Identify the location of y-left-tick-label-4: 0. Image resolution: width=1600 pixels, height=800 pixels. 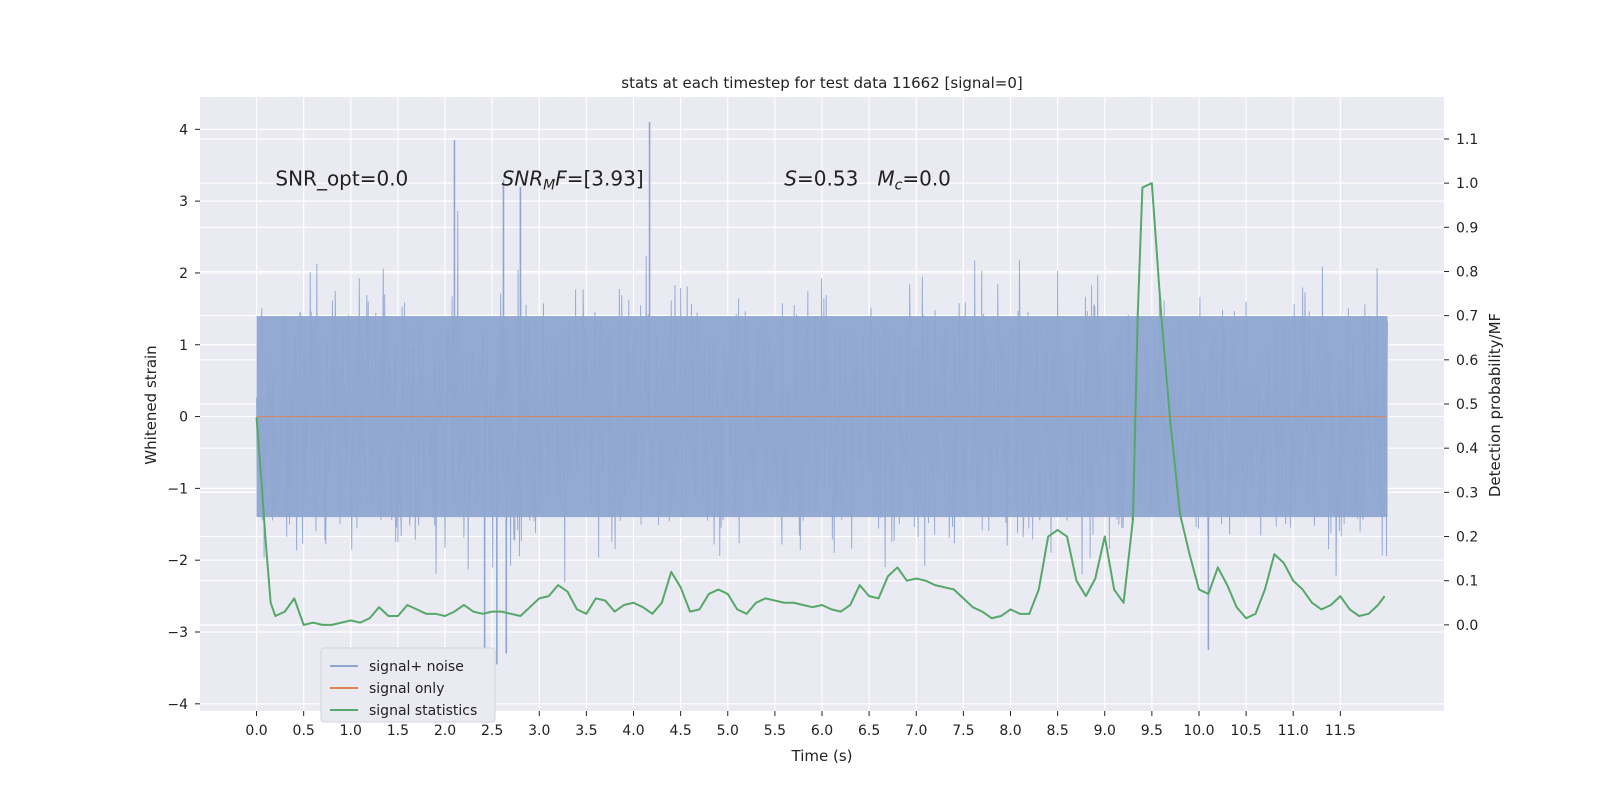
(183, 418).